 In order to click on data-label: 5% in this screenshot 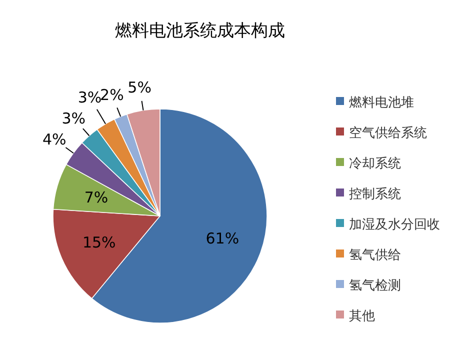, I will do `click(140, 87)`.